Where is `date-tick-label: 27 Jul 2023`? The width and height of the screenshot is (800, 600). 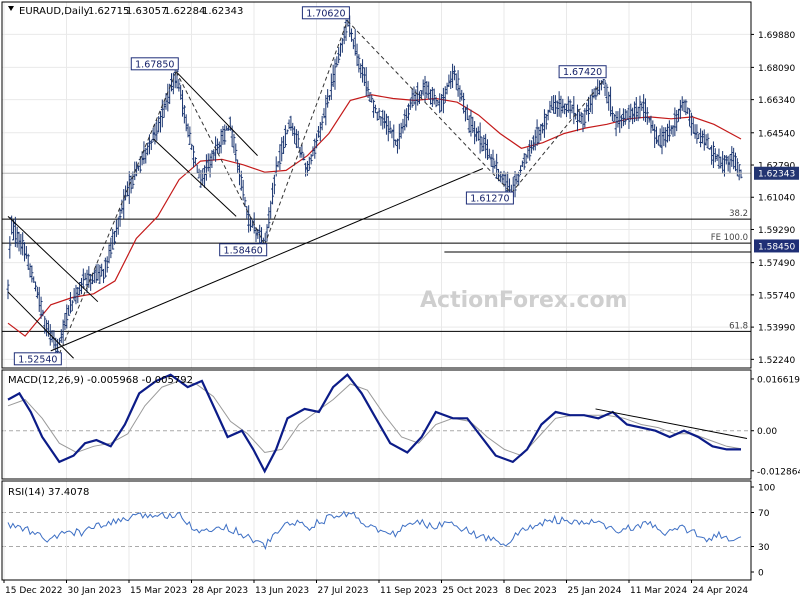 date-tick-label: 27 Jul 2023 is located at coordinates (343, 591).